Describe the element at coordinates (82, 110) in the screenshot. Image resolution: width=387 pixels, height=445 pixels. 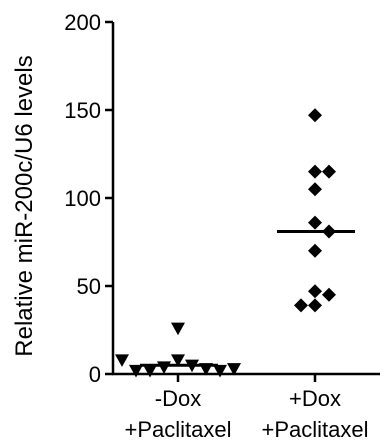
I see `y-tick-label: 150` at that location.